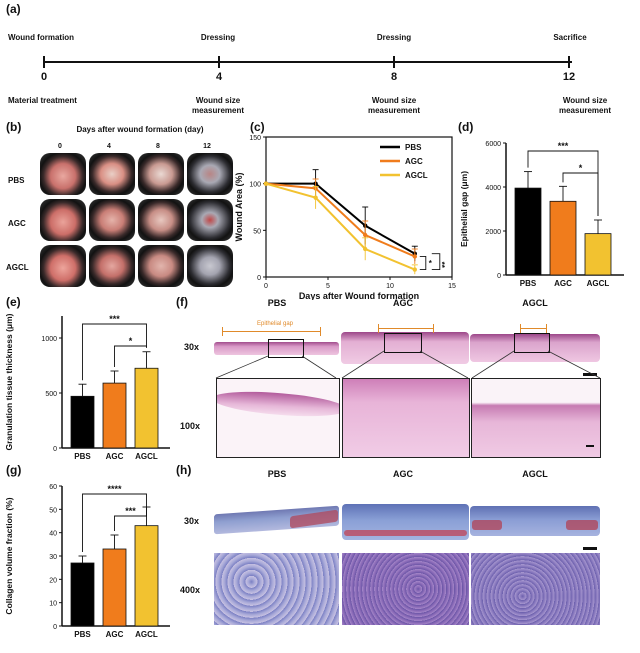  Describe the element at coordinates (218, 105) in the screenshot. I see `timeline-bottom-label-1: Wound size measurement` at that location.